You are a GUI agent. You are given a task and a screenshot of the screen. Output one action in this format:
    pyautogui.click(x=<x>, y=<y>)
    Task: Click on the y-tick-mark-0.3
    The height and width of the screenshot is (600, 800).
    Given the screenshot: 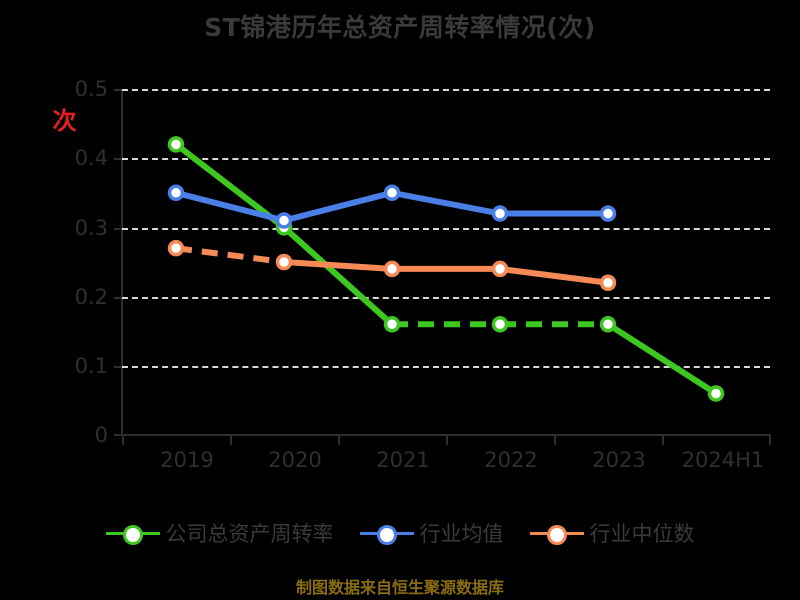 What is the action you would take?
    pyautogui.click(x=118, y=229)
    